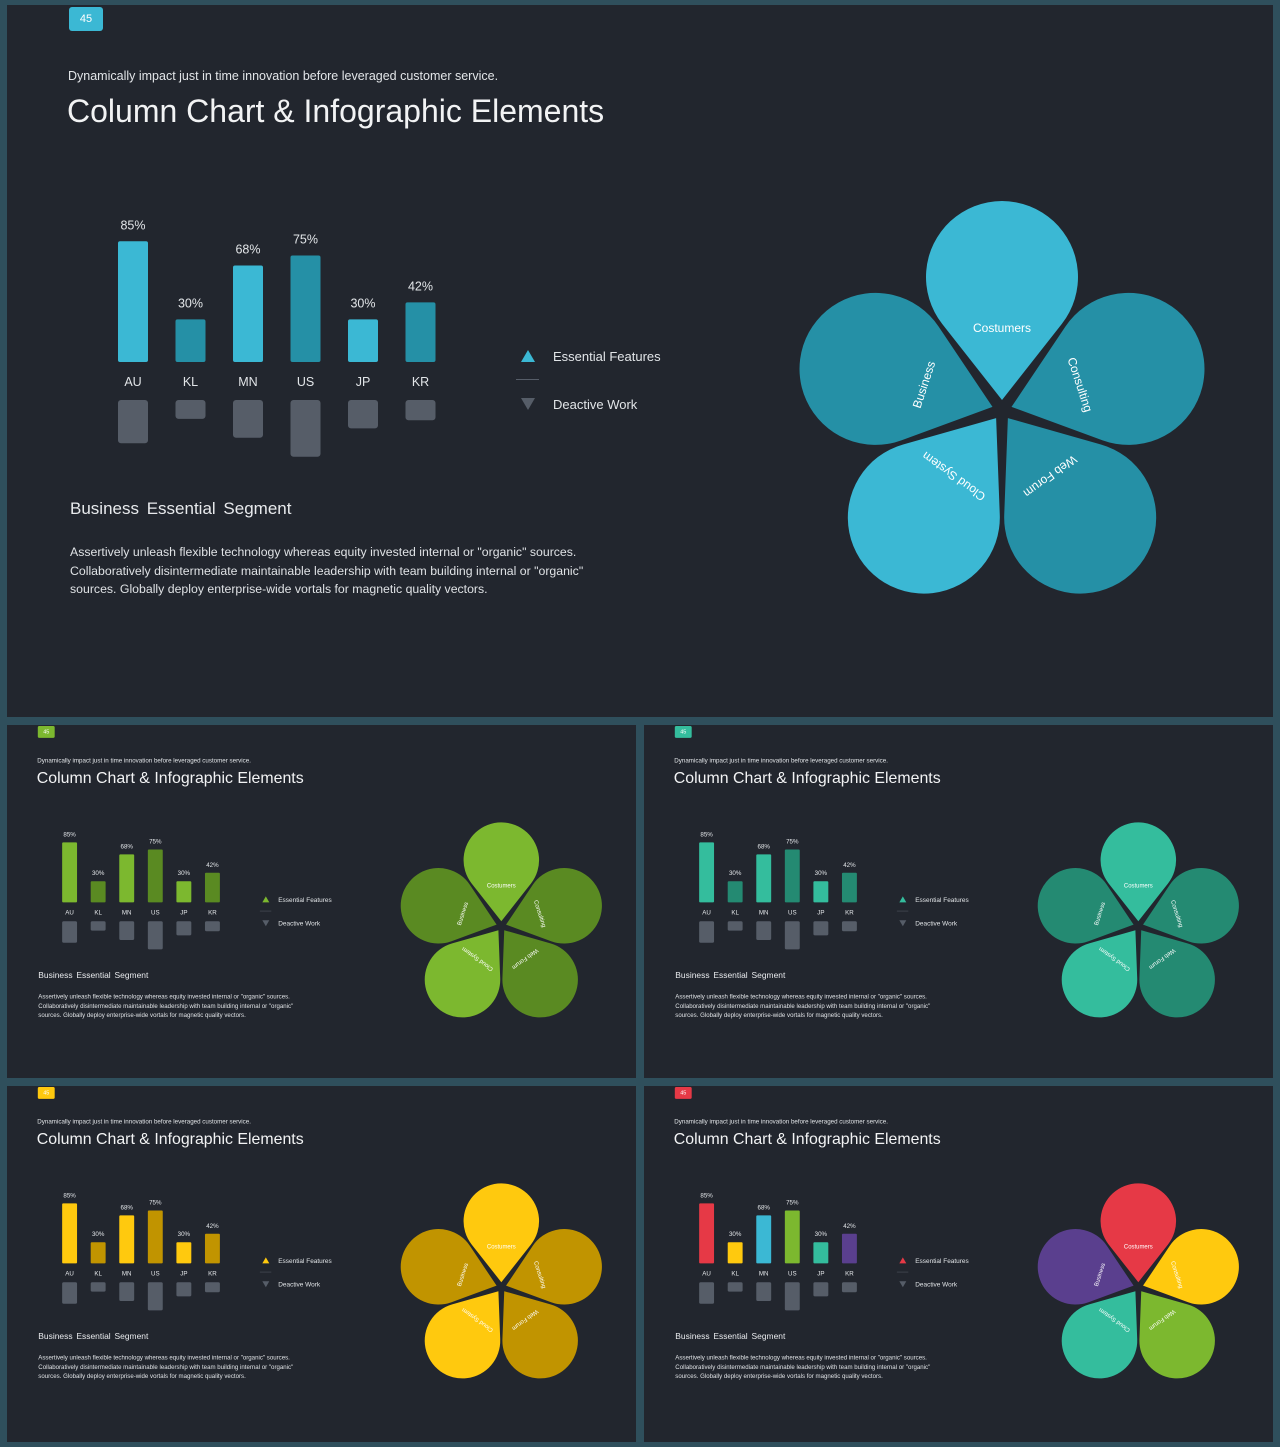 This screenshot has height=1447, width=1280. Describe the element at coordinates (212, 1287) in the screenshot. I see `bar-deactive-kr` at that location.